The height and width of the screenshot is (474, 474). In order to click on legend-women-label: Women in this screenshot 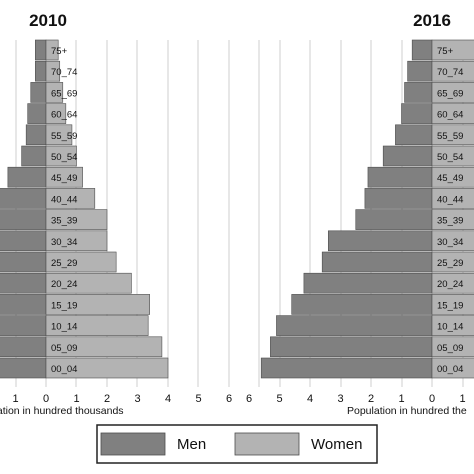, I will do `click(336, 444)`.